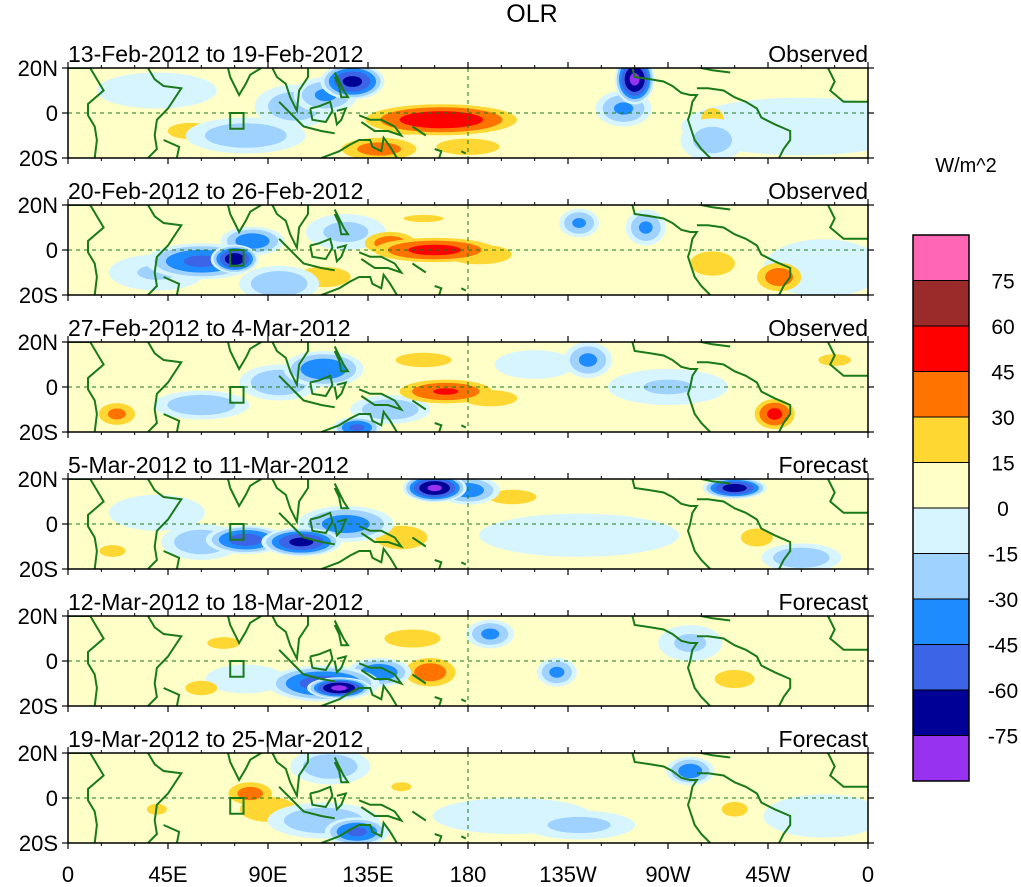  Describe the element at coordinates (767, 874) in the screenshot. I see `lon-label: 45W` at that location.